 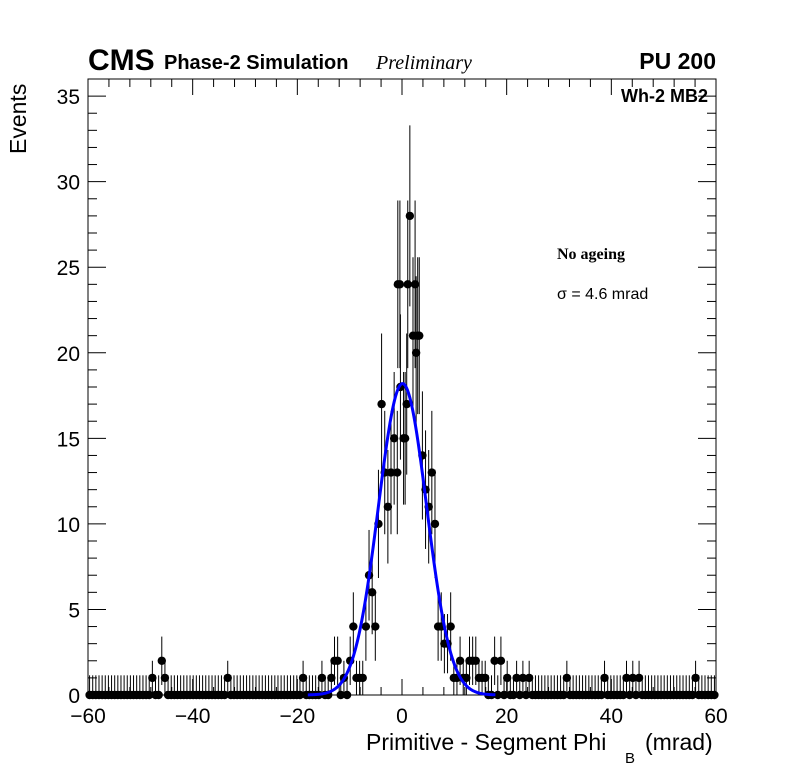 What do you see at coordinates (679, 742) in the screenshot?
I see `x-axis-label-unit: (mrad)` at bounding box center [679, 742].